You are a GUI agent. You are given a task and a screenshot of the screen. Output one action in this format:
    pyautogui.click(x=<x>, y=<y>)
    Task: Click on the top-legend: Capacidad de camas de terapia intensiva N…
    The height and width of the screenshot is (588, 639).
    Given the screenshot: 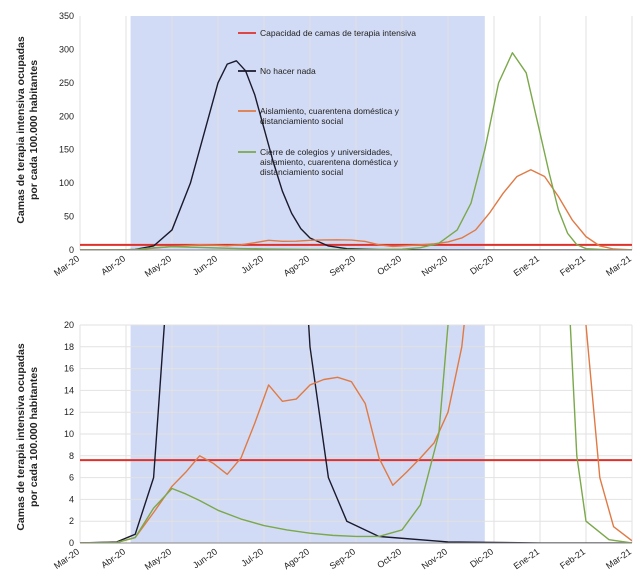 What is the action you would take?
    pyautogui.click(x=327, y=102)
    